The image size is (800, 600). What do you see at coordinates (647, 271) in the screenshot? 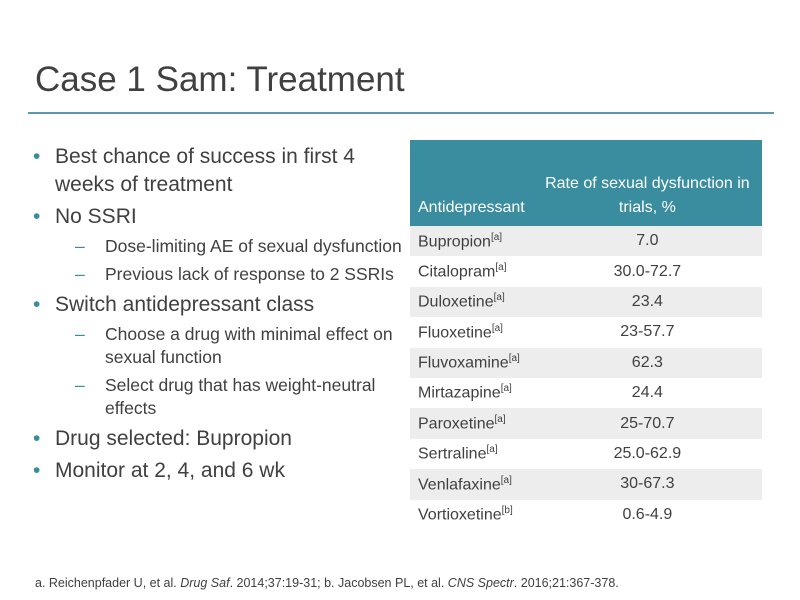
I see `rate-cell: 30.0-72.7` at bounding box center [647, 271].